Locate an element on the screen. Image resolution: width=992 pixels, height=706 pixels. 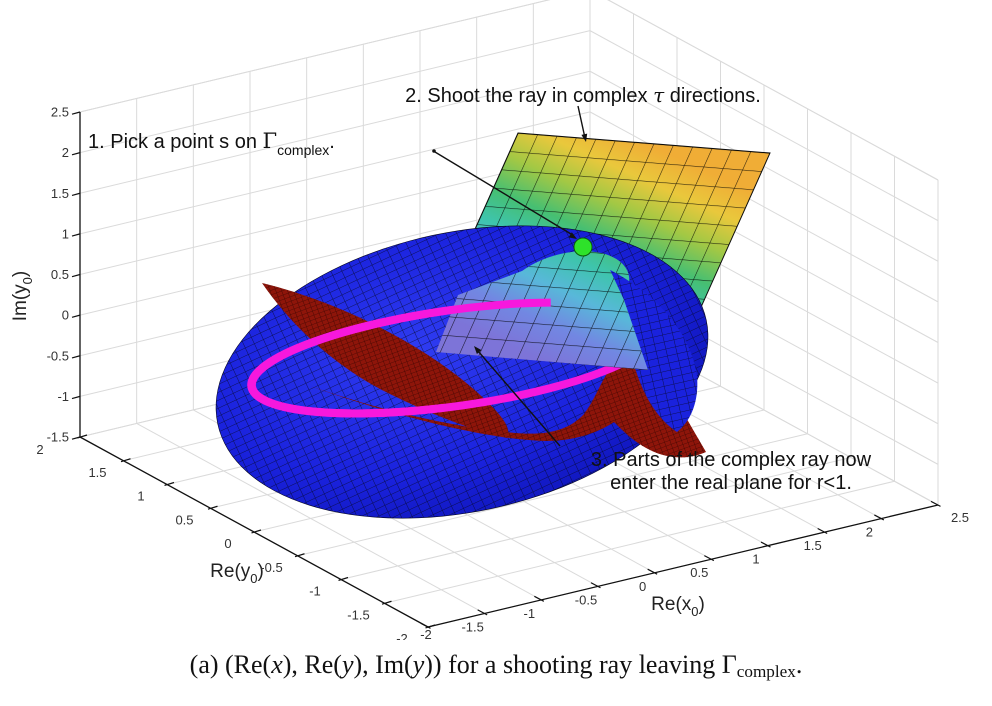
x-tick-label: 0.5 is located at coordinates (699, 572).